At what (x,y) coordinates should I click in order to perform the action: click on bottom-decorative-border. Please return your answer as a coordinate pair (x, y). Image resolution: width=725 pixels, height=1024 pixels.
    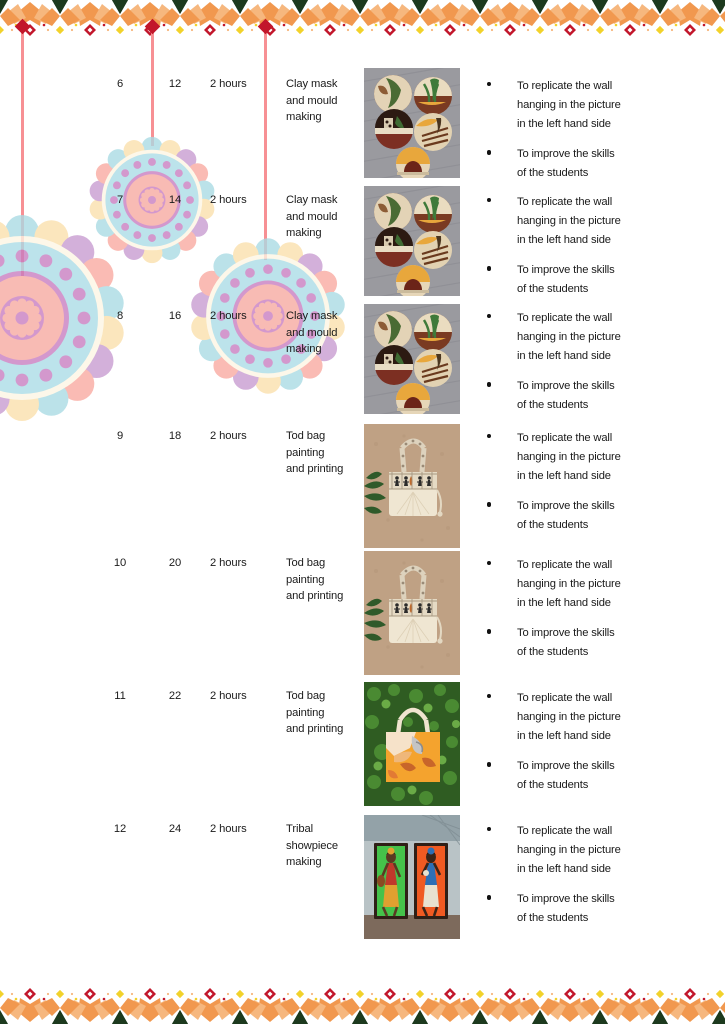
    Looking at the image, I should click on (362, 1003).